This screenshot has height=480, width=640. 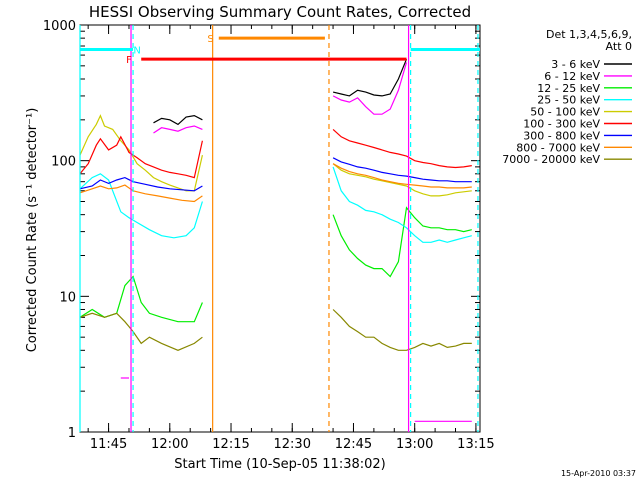 I want to click on annotation-label: N, so click(x=136, y=50).